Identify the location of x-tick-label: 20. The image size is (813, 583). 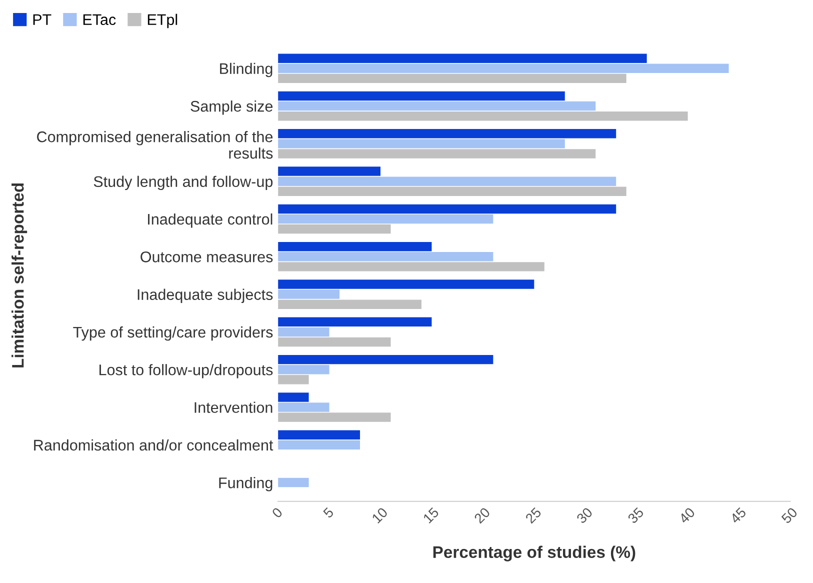
(482, 515).